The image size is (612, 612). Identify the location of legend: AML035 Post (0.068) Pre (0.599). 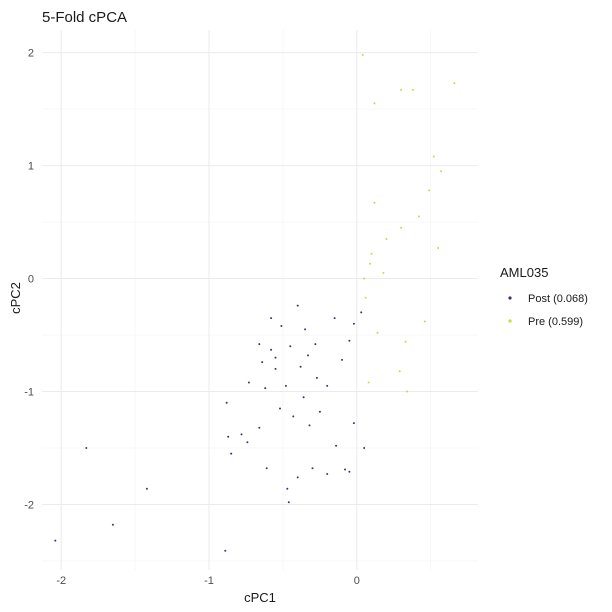
(544, 296).